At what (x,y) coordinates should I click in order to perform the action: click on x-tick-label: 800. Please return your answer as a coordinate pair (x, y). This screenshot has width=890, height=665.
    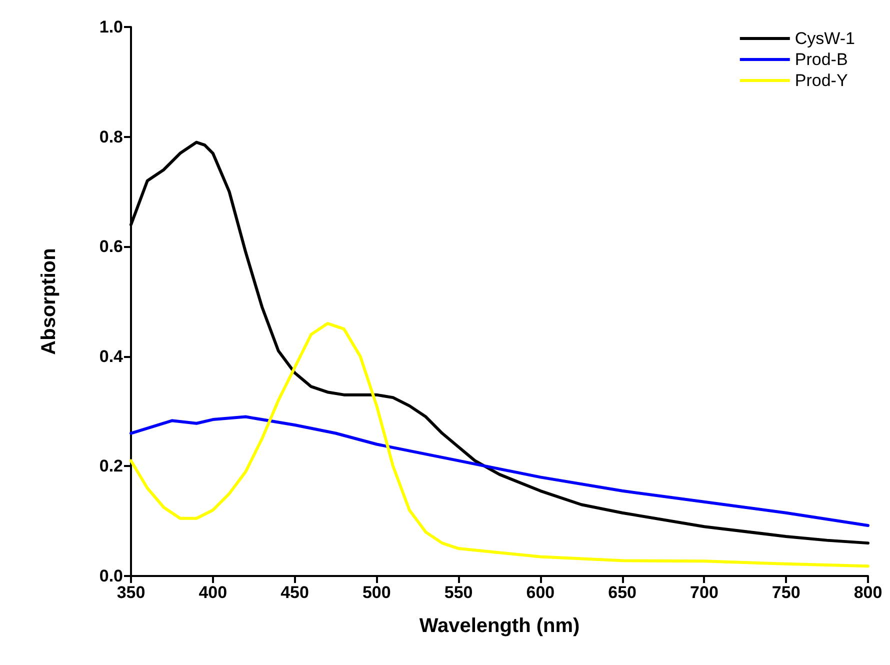
    Looking at the image, I should click on (868, 592).